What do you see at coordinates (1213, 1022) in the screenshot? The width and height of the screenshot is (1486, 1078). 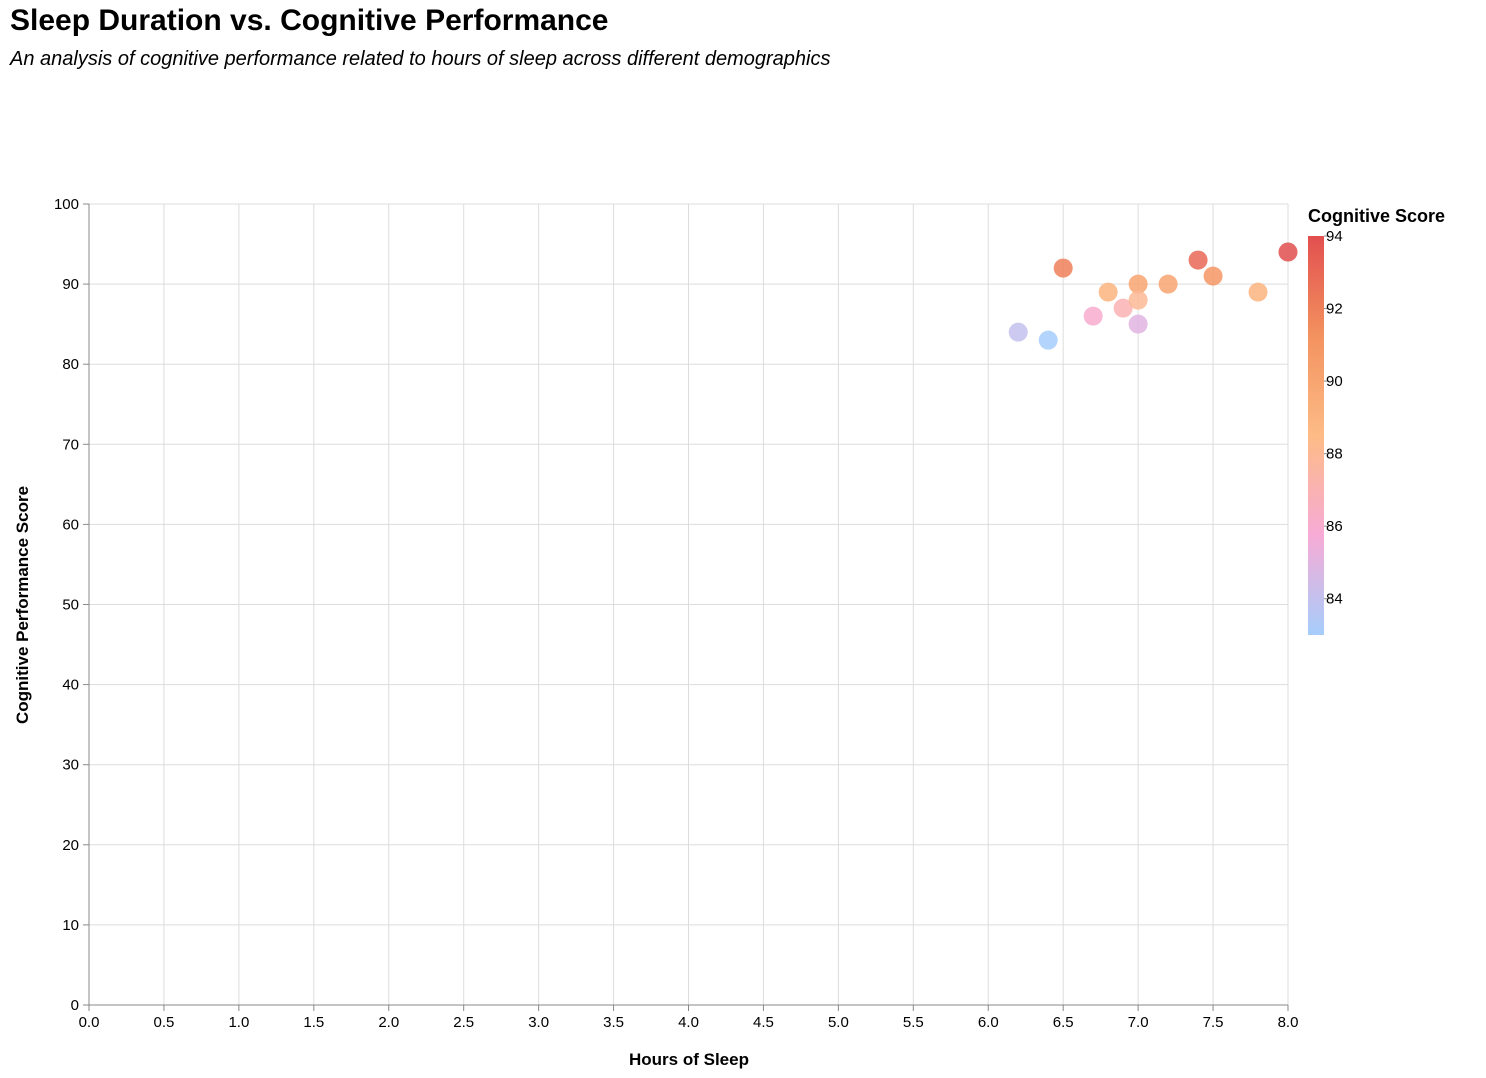 I see `x-tick-label: 7.5` at bounding box center [1213, 1022].